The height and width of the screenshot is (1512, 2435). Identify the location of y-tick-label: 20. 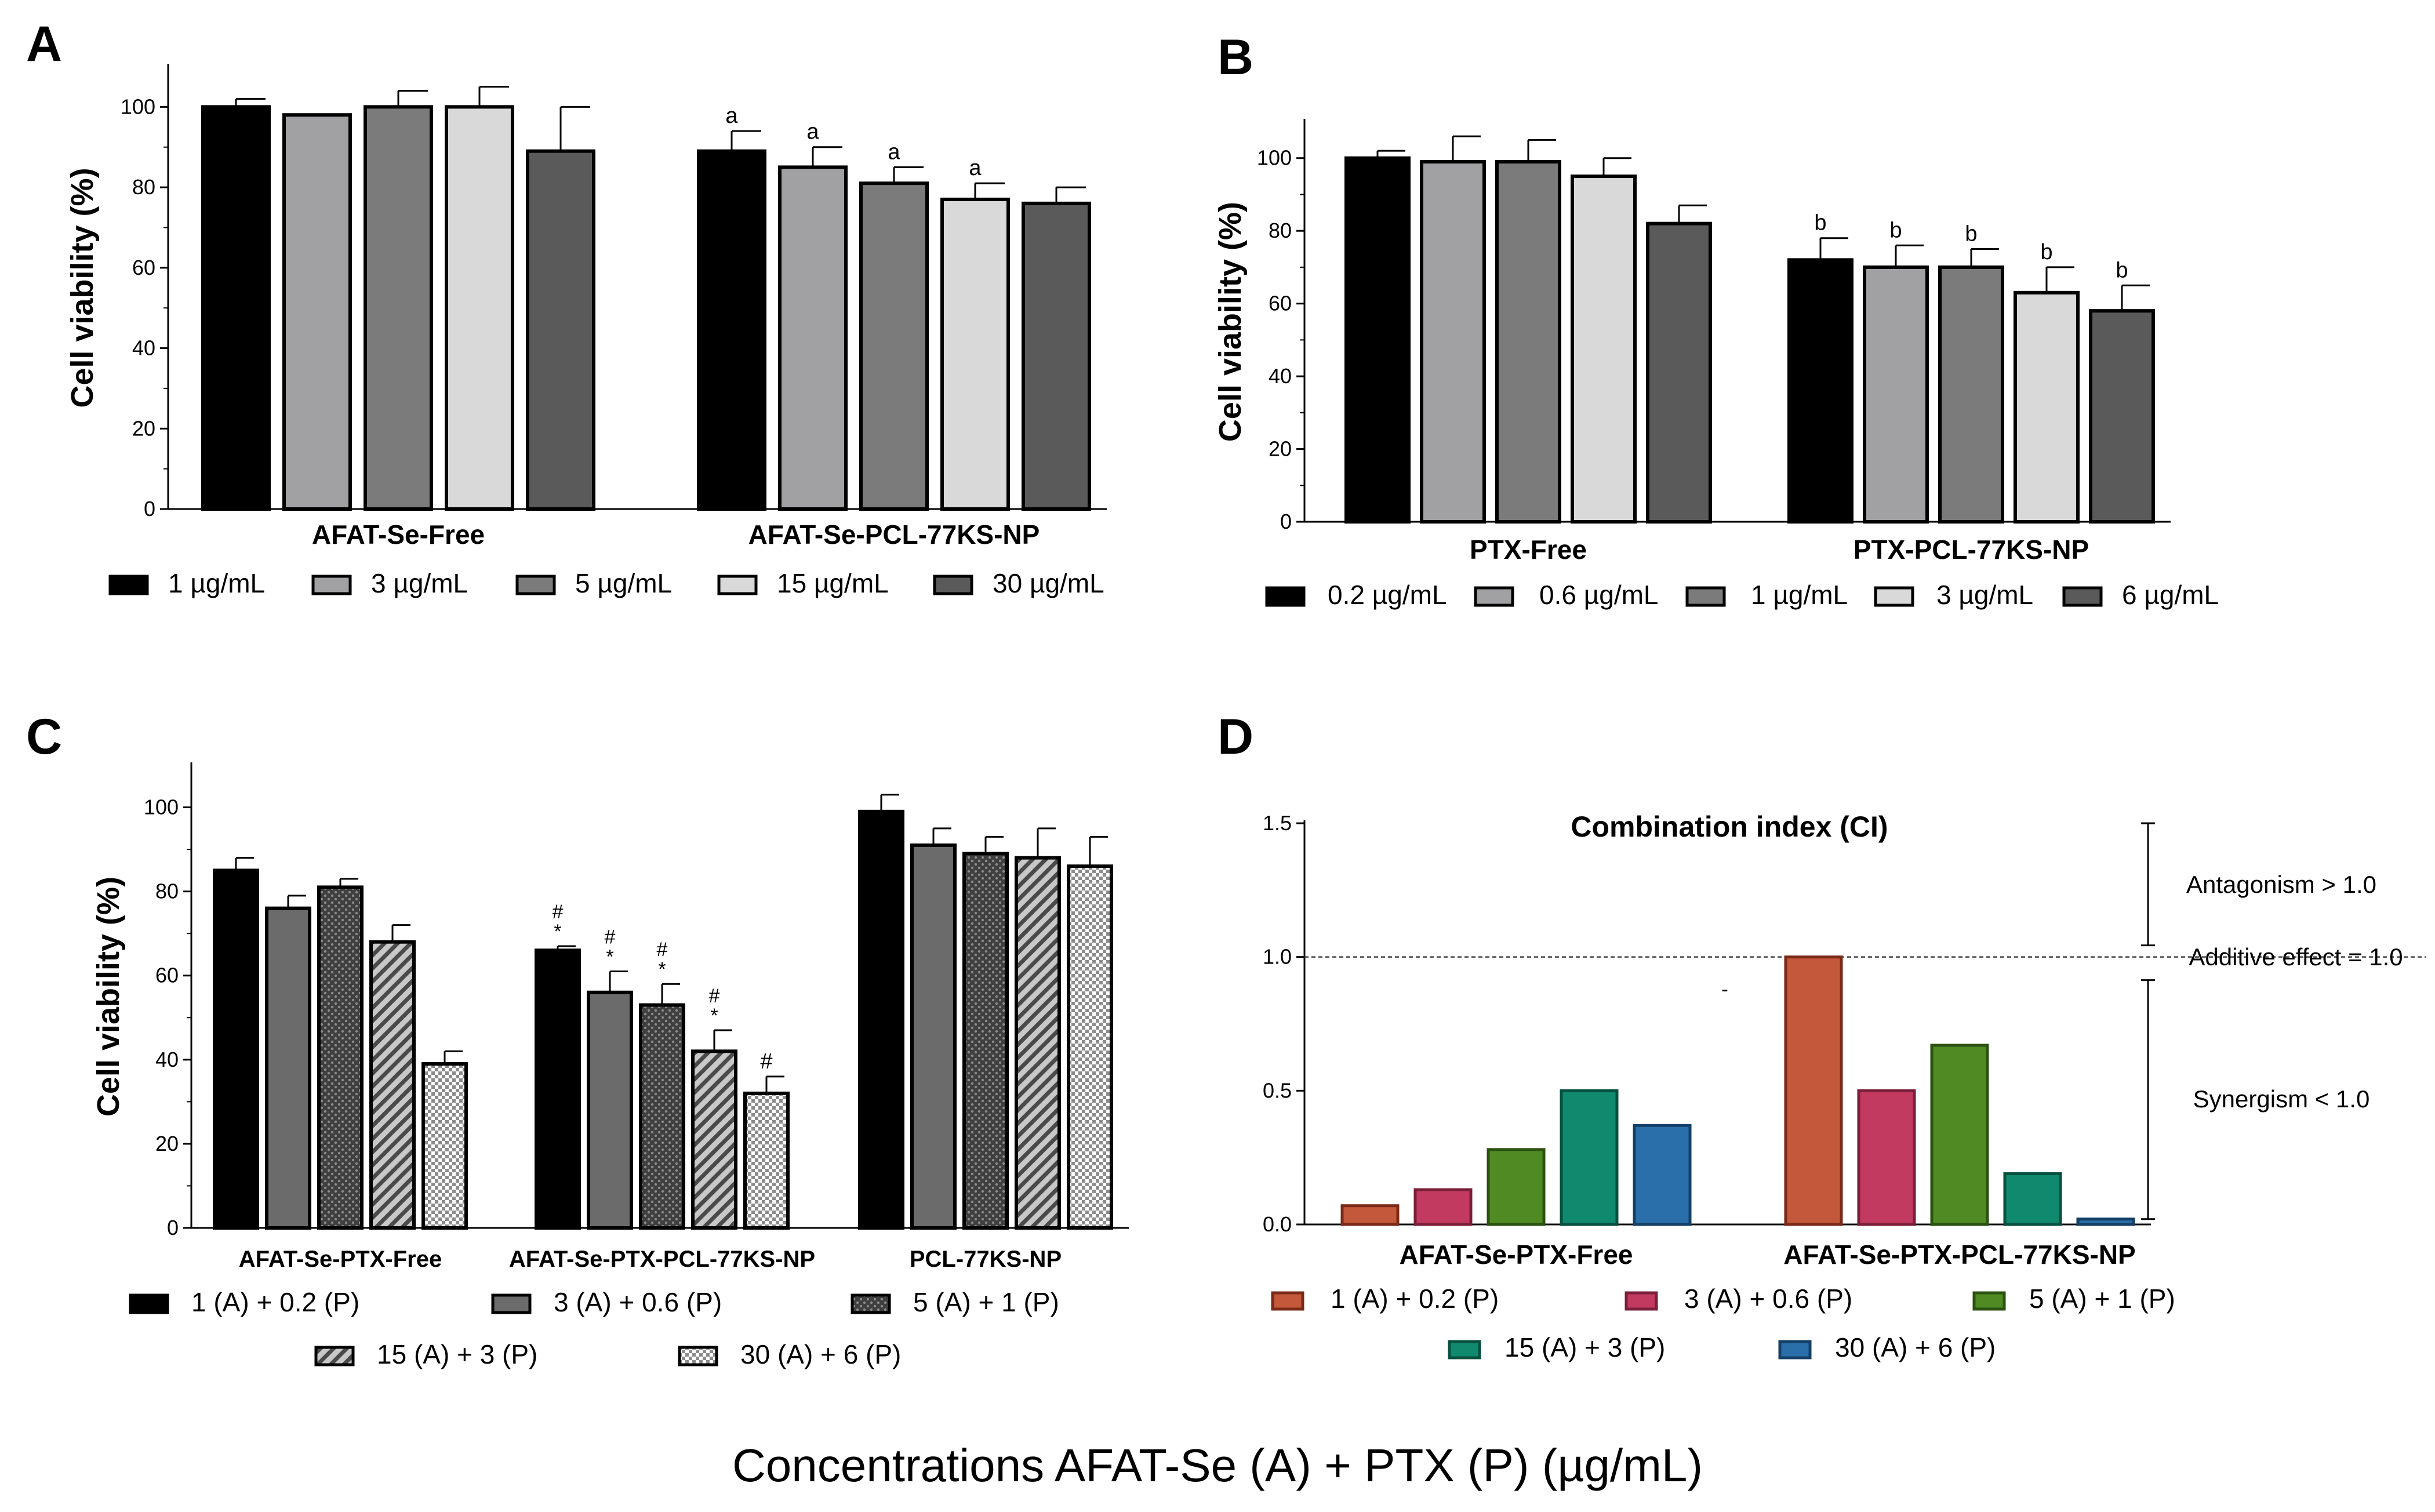
(1281, 449).